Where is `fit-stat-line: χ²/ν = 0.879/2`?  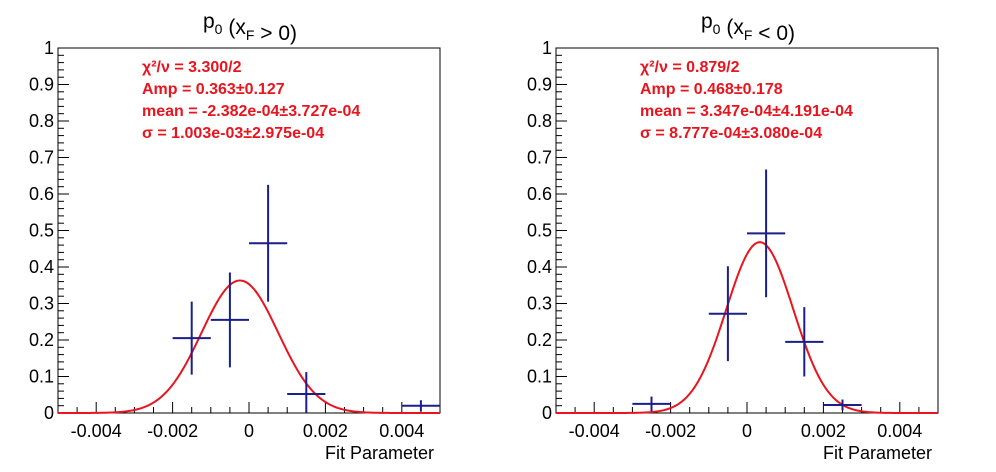 fit-stat-line: χ²/ν = 0.879/2 is located at coordinates (690, 67).